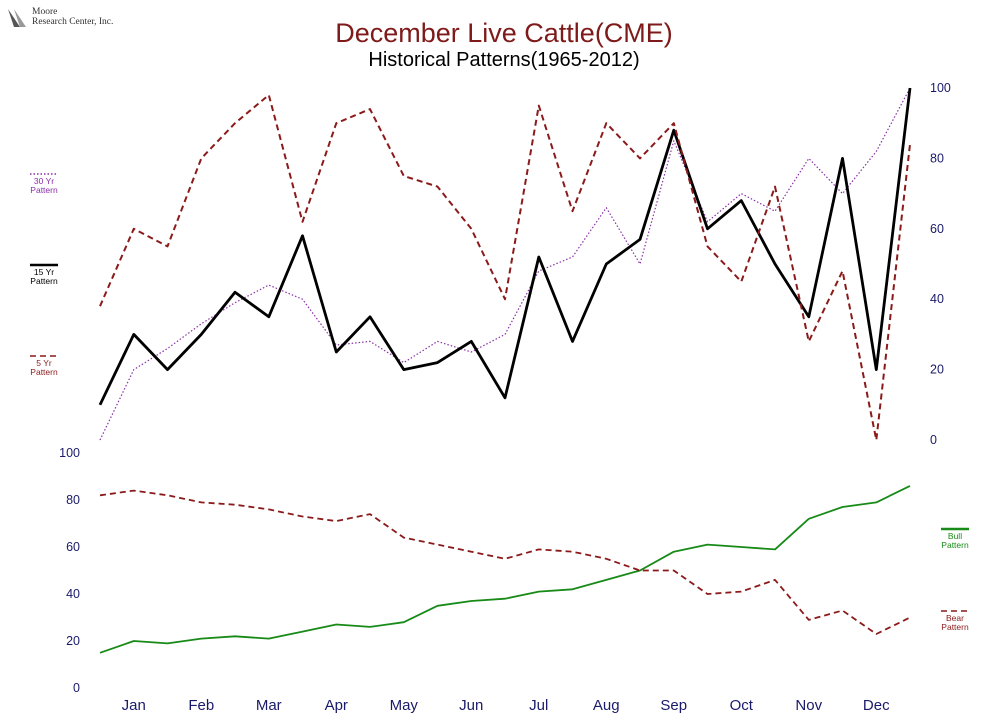  I want to click on month-label: Nov, so click(808, 705).